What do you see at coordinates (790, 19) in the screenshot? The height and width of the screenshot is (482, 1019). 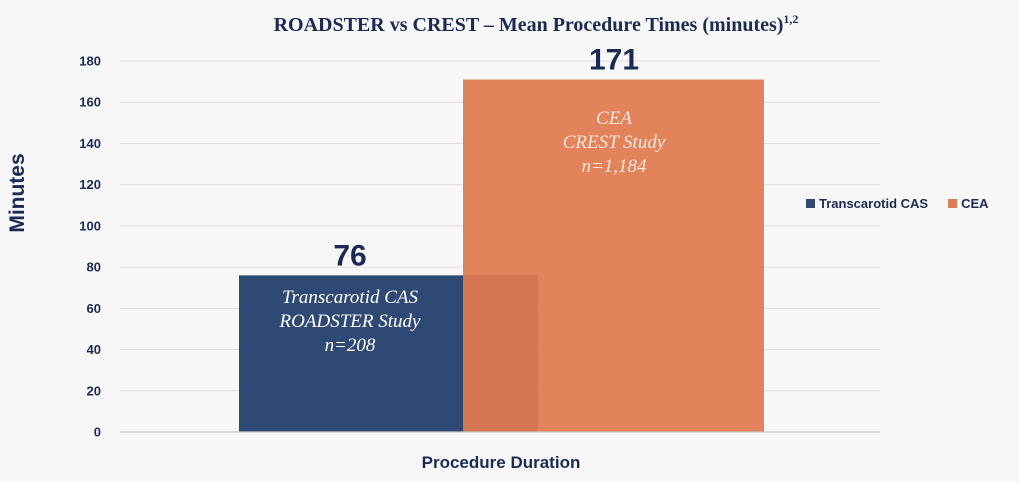 I see `chart-title-superscript: 1,2` at bounding box center [790, 19].